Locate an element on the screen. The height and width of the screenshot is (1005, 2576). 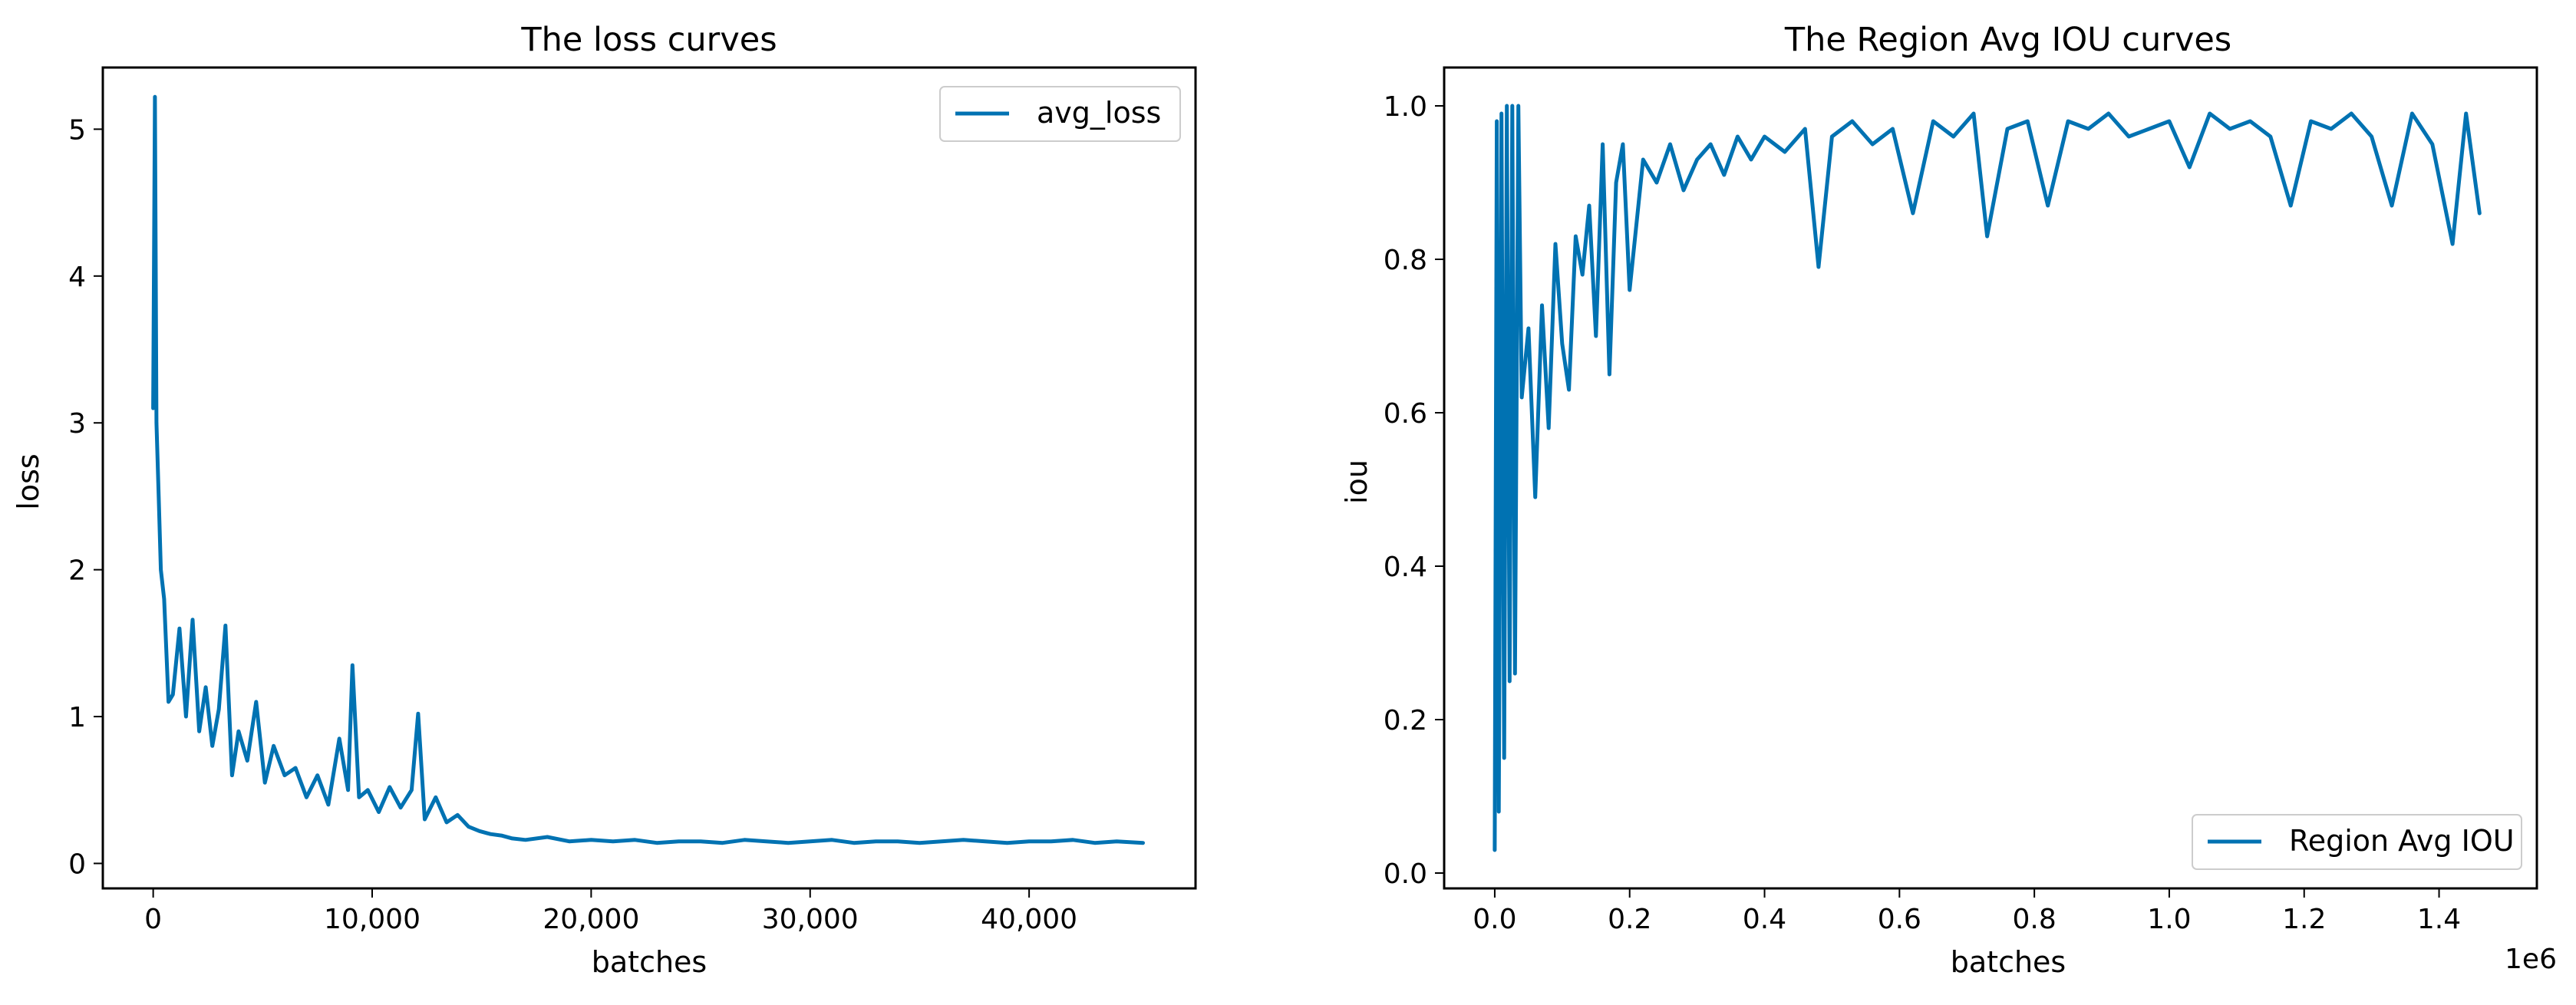
loss-chart-y-tick-label: 5 is located at coordinates (77, 130).